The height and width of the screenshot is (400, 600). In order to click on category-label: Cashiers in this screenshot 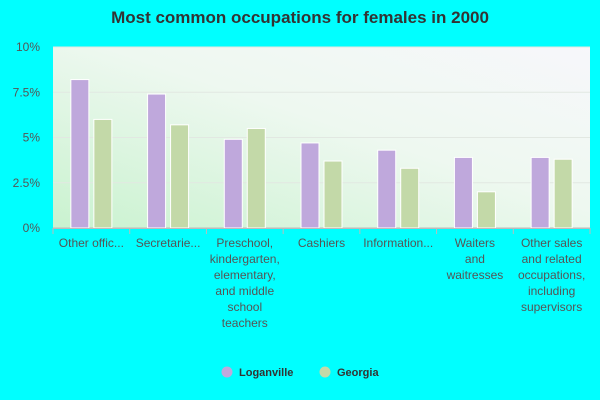, I will do `click(321, 243)`.